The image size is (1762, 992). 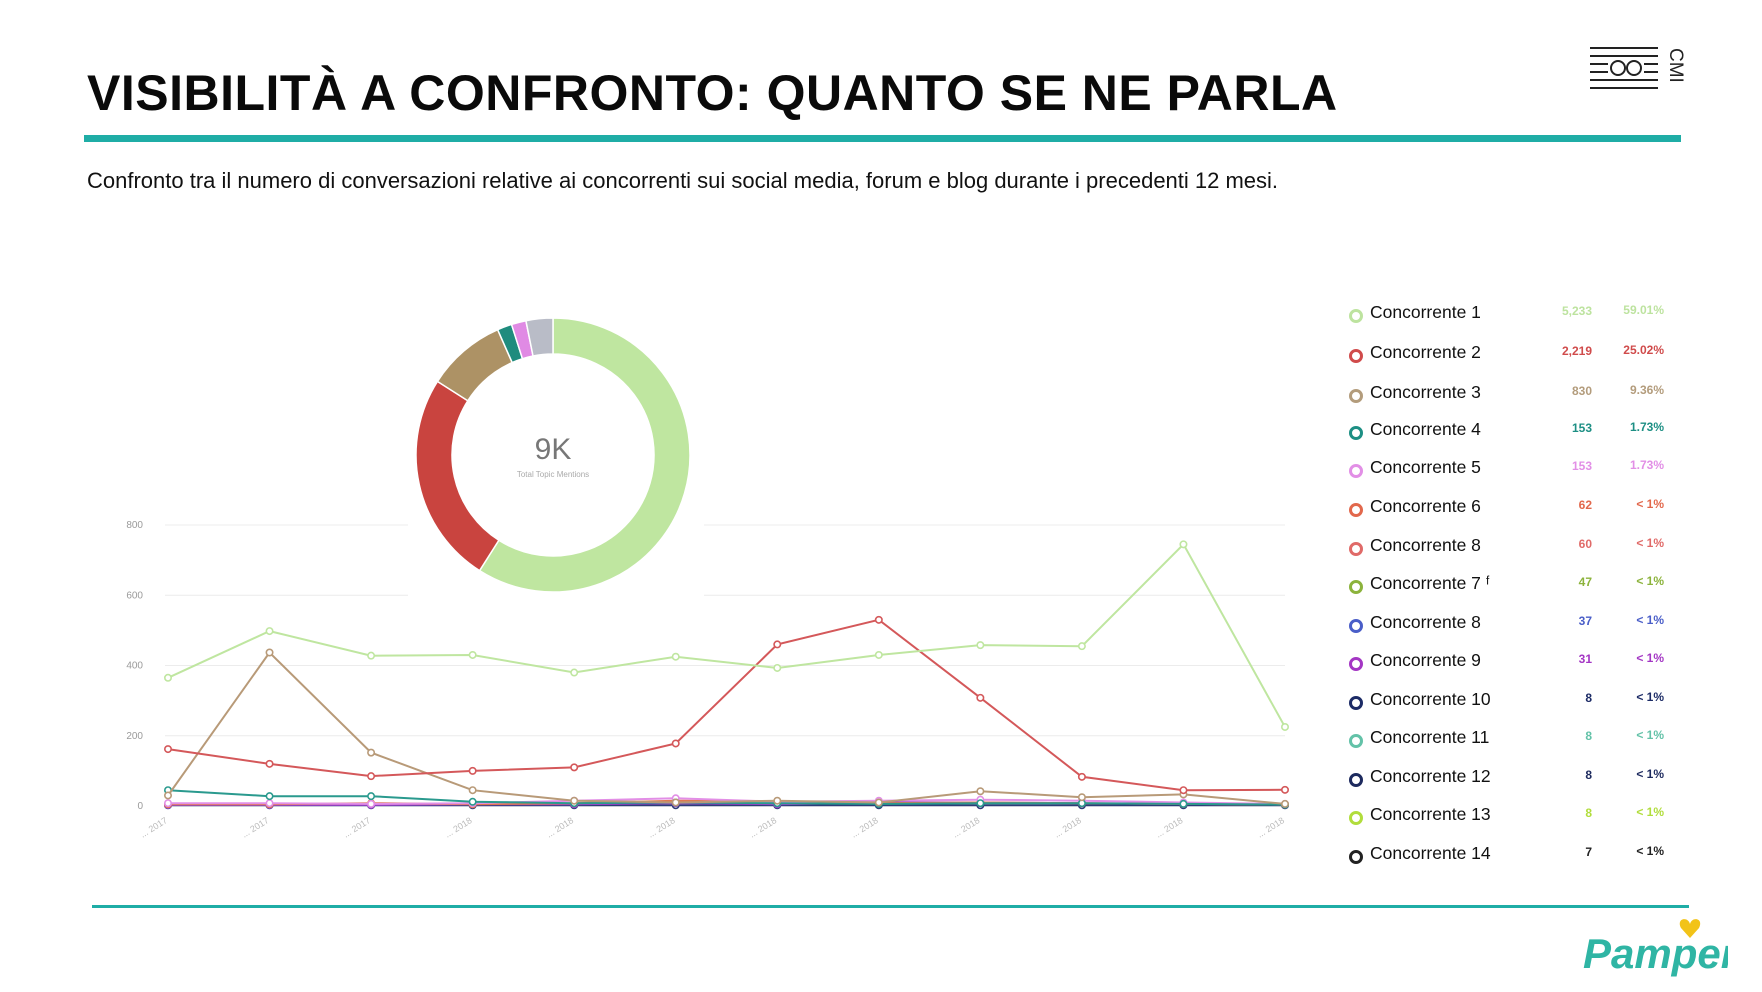 I want to click on legend-item: Concorrente 10 8 < 1%, so click(x=1507, y=700).